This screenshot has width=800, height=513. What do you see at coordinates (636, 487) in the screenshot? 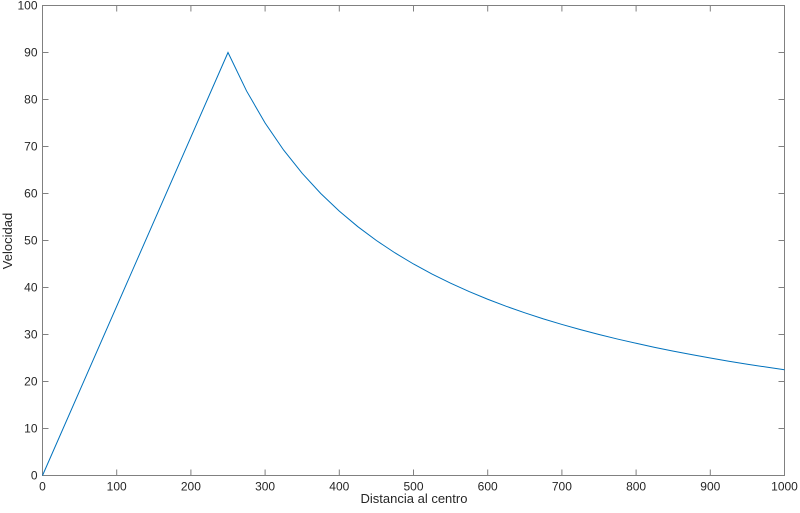
I see `x-tick-label: 800` at bounding box center [636, 487].